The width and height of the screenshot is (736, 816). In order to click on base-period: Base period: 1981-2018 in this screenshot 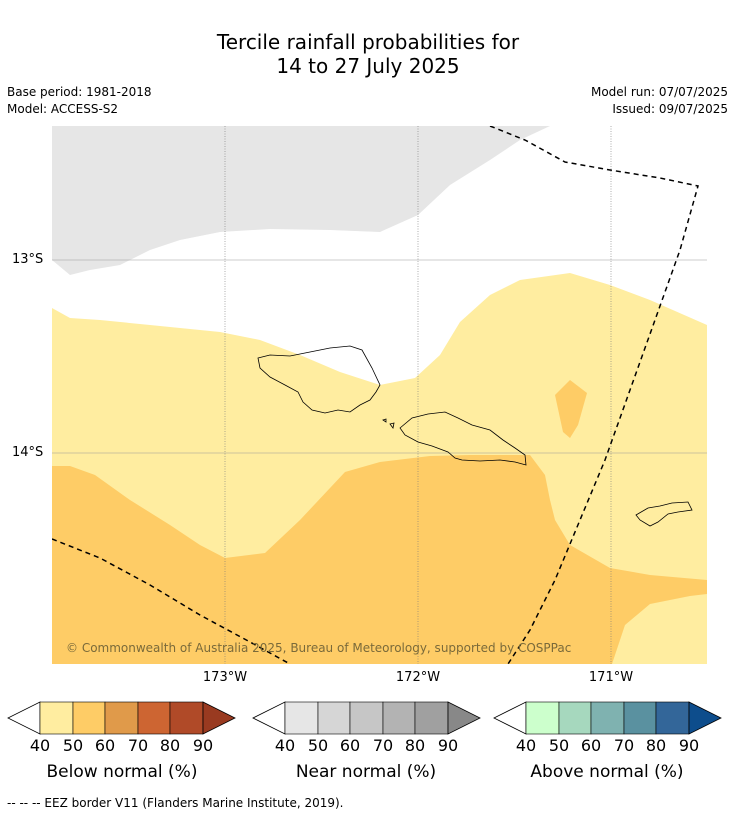, I will do `click(79, 92)`.